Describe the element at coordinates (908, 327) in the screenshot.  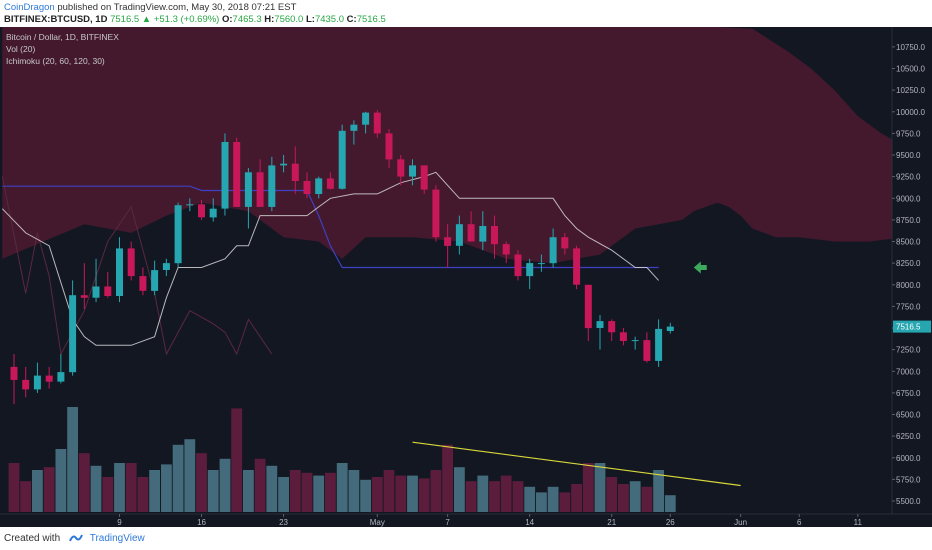
I see `last-price-label: 7516.5` at that location.